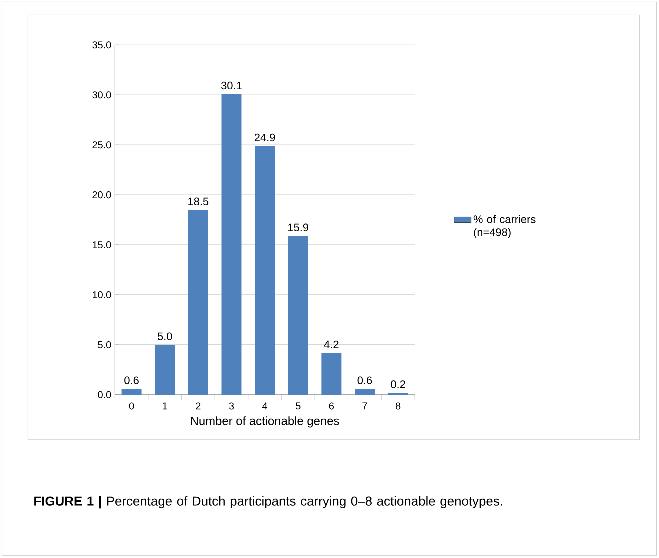  What do you see at coordinates (398, 406) in the screenshot?
I see `x-tick-label: 8` at bounding box center [398, 406].